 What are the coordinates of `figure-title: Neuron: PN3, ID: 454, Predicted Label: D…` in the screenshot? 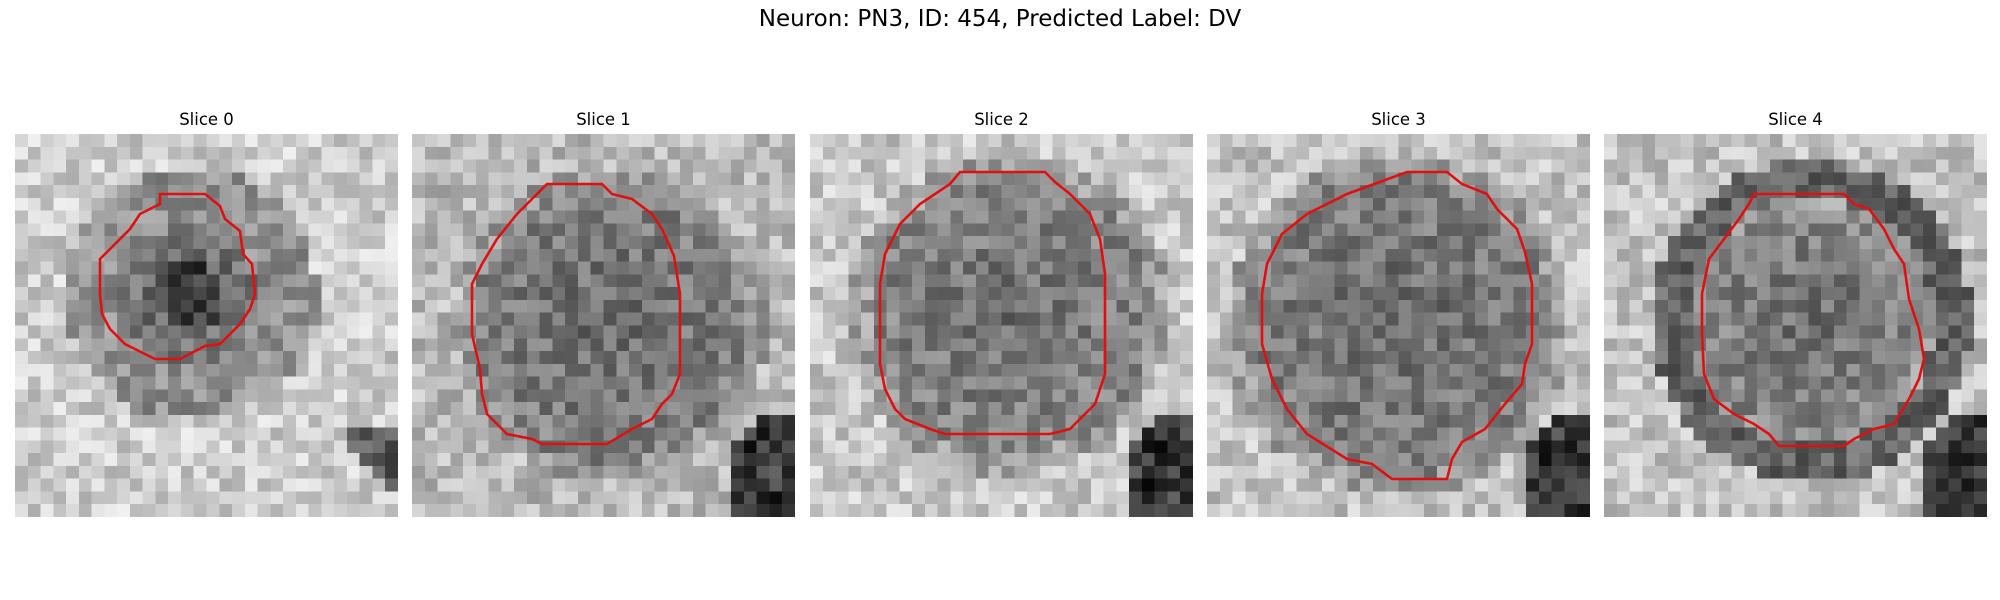 It's located at (1000, 19).